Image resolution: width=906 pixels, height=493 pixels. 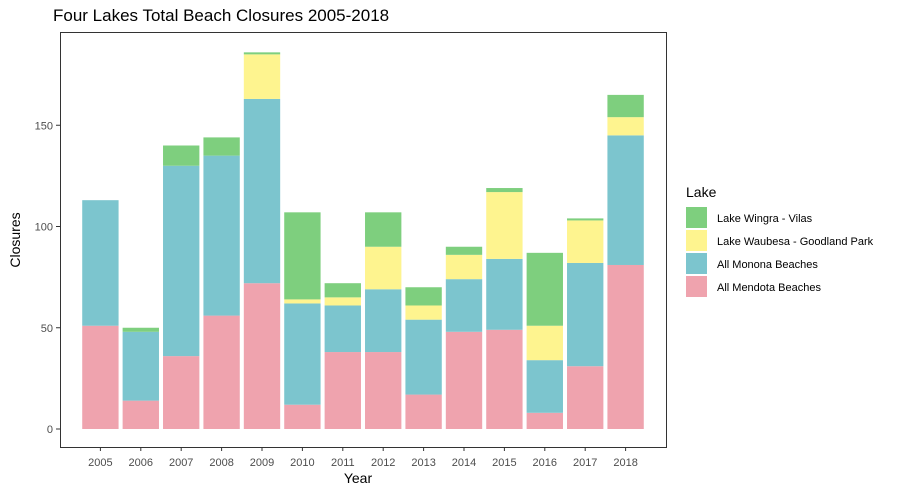 What do you see at coordinates (262, 463) in the screenshot?
I see `x-tick-label: 2009` at bounding box center [262, 463].